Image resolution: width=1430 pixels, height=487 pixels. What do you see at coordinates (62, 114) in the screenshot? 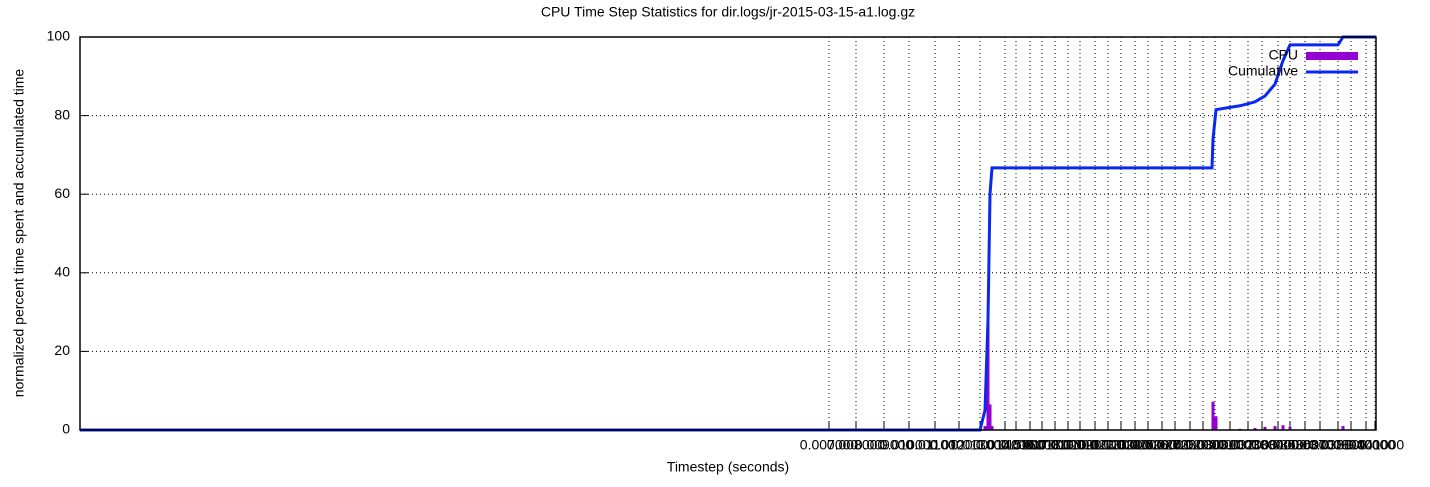
I see `y-tick-label: 80` at bounding box center [62, 114].